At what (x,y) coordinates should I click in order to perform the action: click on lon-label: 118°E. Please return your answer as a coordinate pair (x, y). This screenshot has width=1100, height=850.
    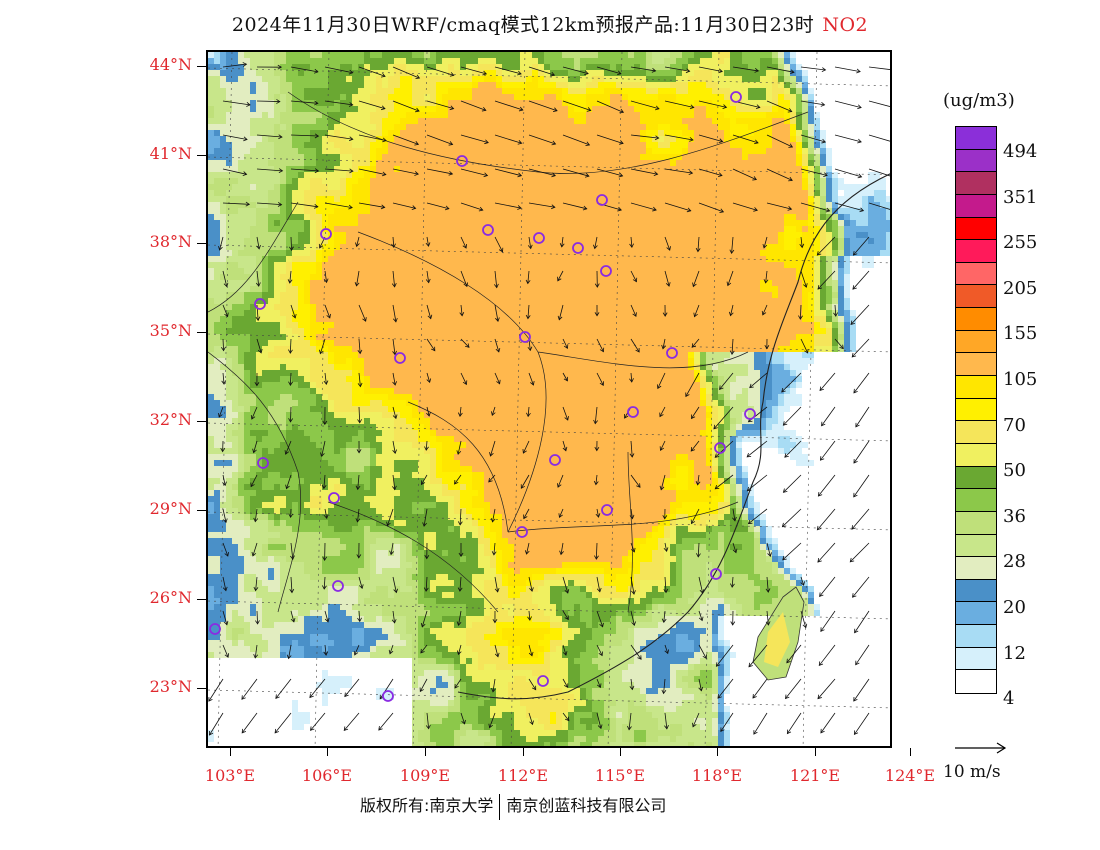
    Looking at the image, I should click on (717, 775).